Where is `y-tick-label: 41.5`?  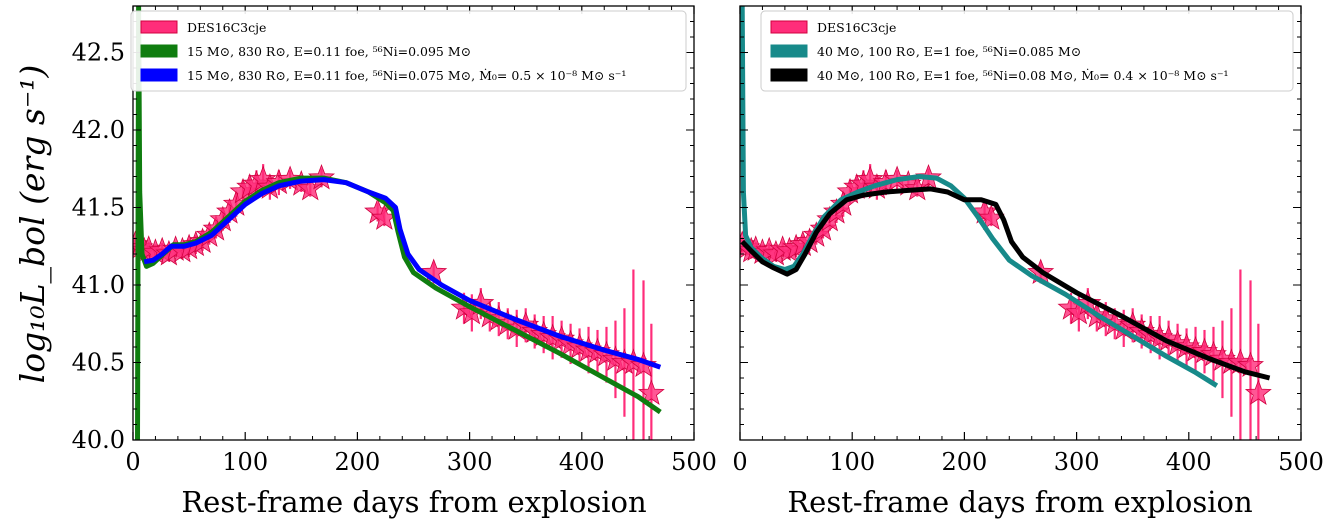 y-tick-label: 41.5 is located at coordinates (98, 208).